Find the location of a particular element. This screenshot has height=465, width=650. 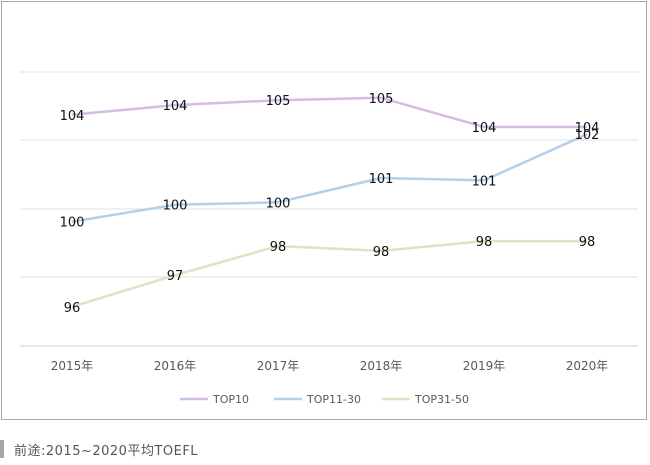

data-label: 97 is located at coordinates (175, 276).